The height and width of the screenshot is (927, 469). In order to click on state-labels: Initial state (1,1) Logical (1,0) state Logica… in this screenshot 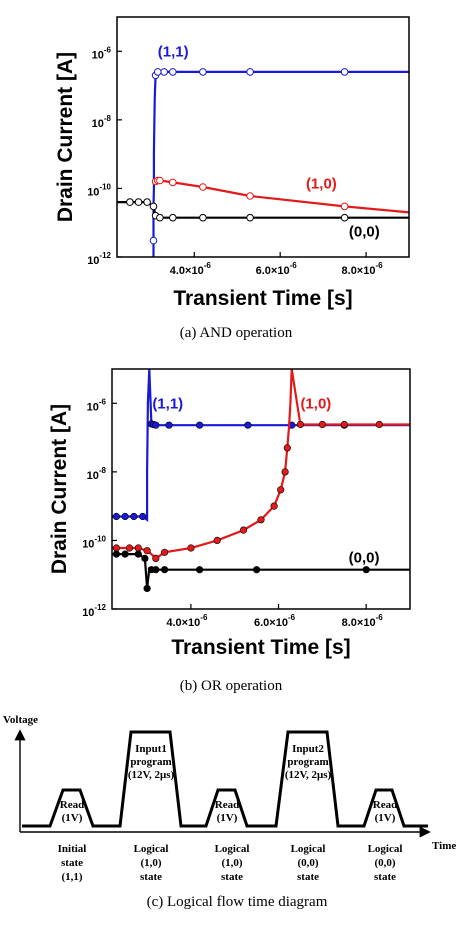, I will do `click(230, 863)`.